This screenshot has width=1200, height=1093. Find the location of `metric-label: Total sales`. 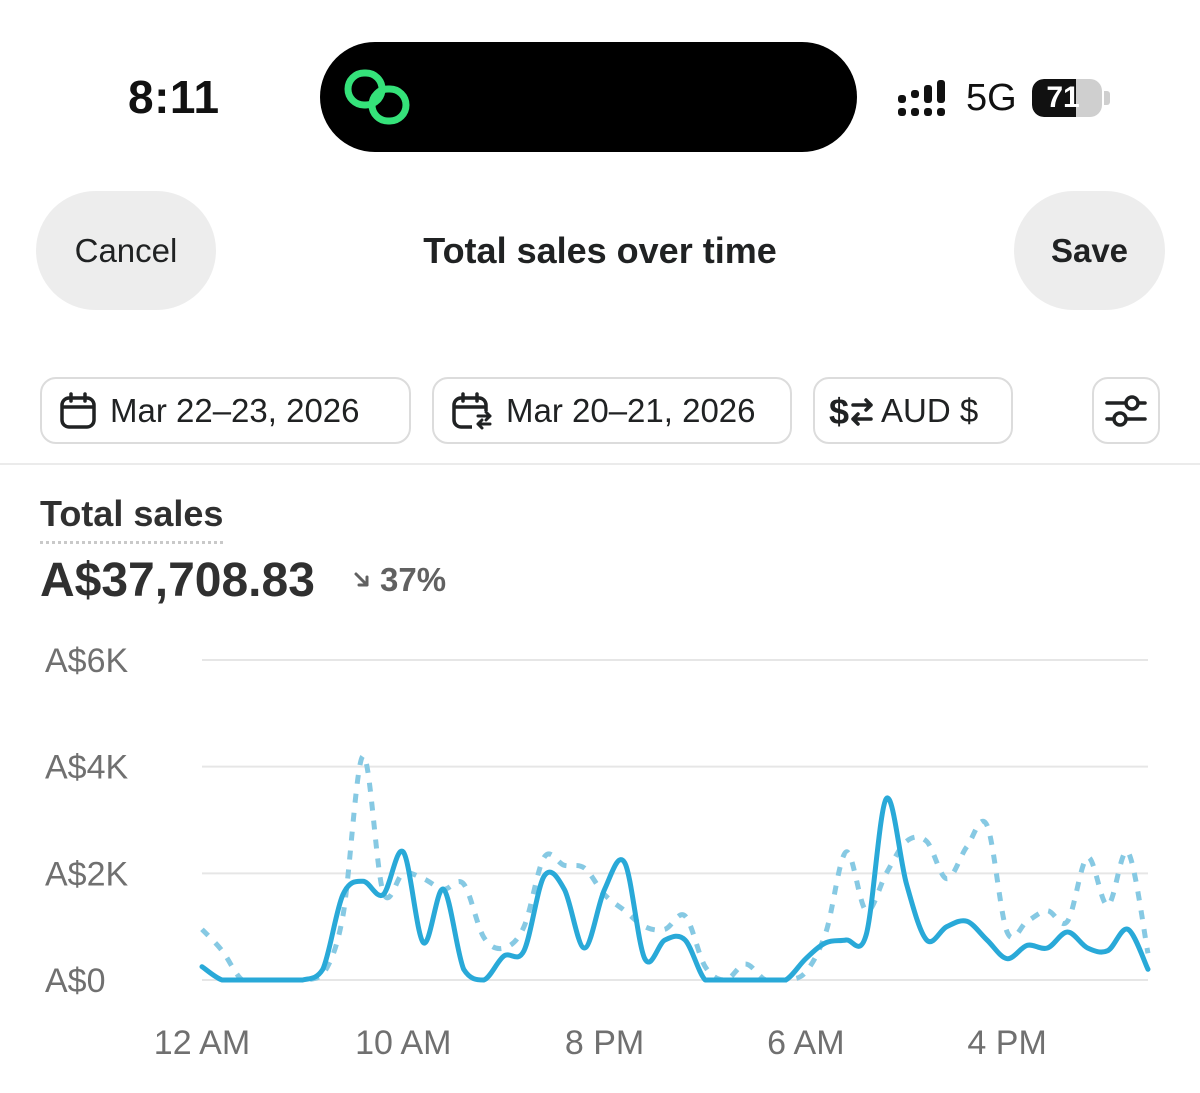

metric-label: Total sales is located at coordinates (132, 518).